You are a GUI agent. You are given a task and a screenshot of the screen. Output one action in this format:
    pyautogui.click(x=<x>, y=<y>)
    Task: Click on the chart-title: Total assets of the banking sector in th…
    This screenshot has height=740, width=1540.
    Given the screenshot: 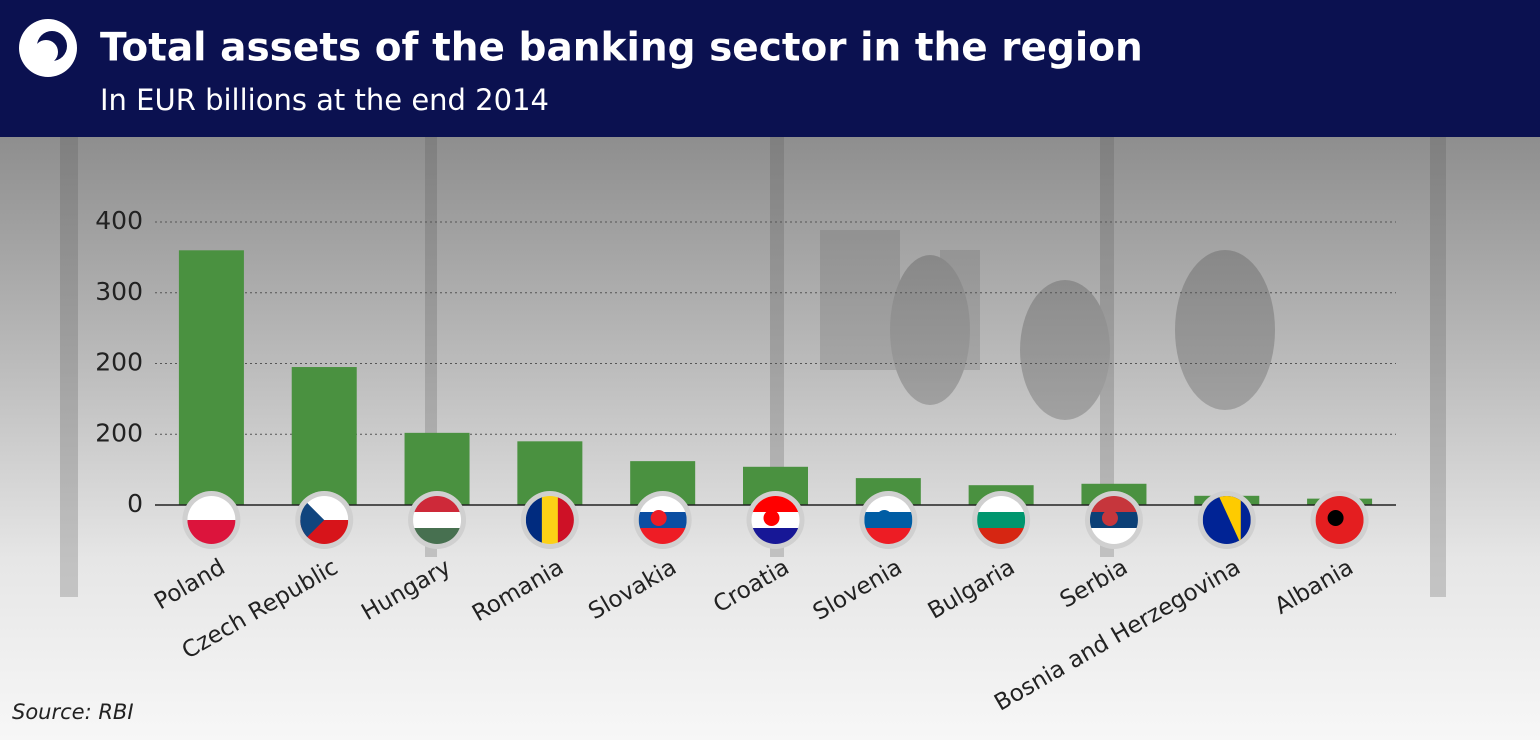 What is the action you would take?
    pyautogui.click(x=621, y=48)
    